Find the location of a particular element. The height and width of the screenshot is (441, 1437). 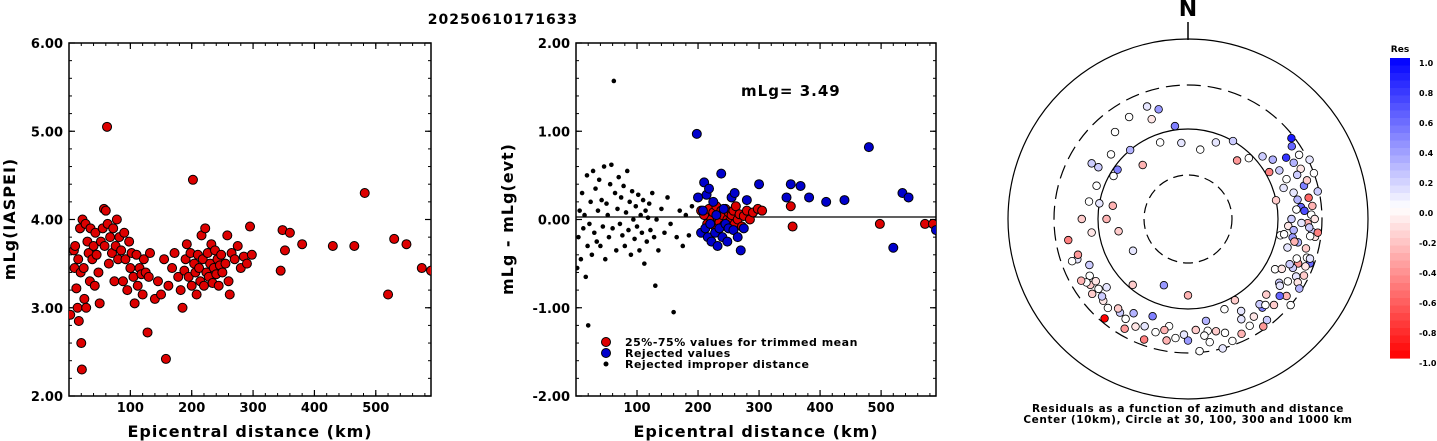

ring-300km is located at coordinates (1188, 219).